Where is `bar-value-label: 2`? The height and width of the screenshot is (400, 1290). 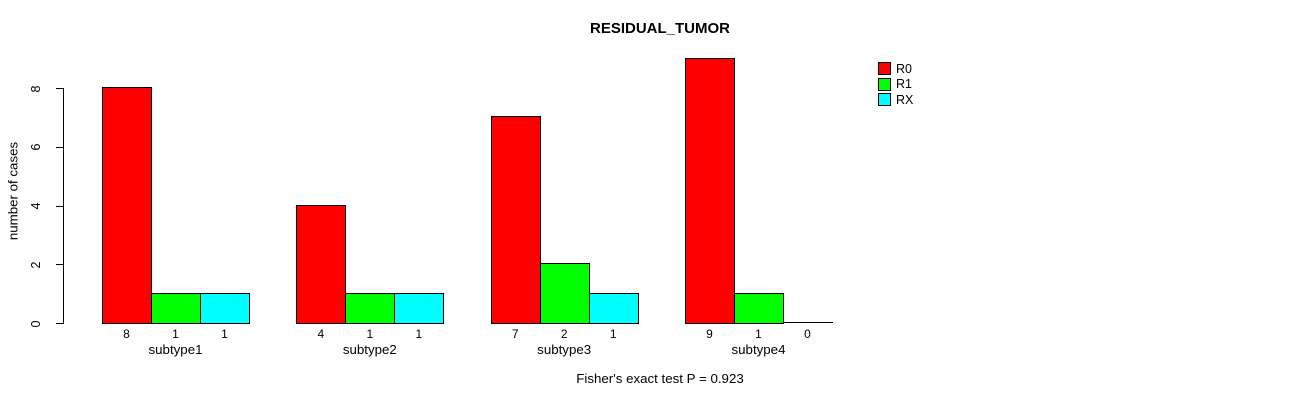 bar-value-label: 2 is located at coordinates (564, 334).